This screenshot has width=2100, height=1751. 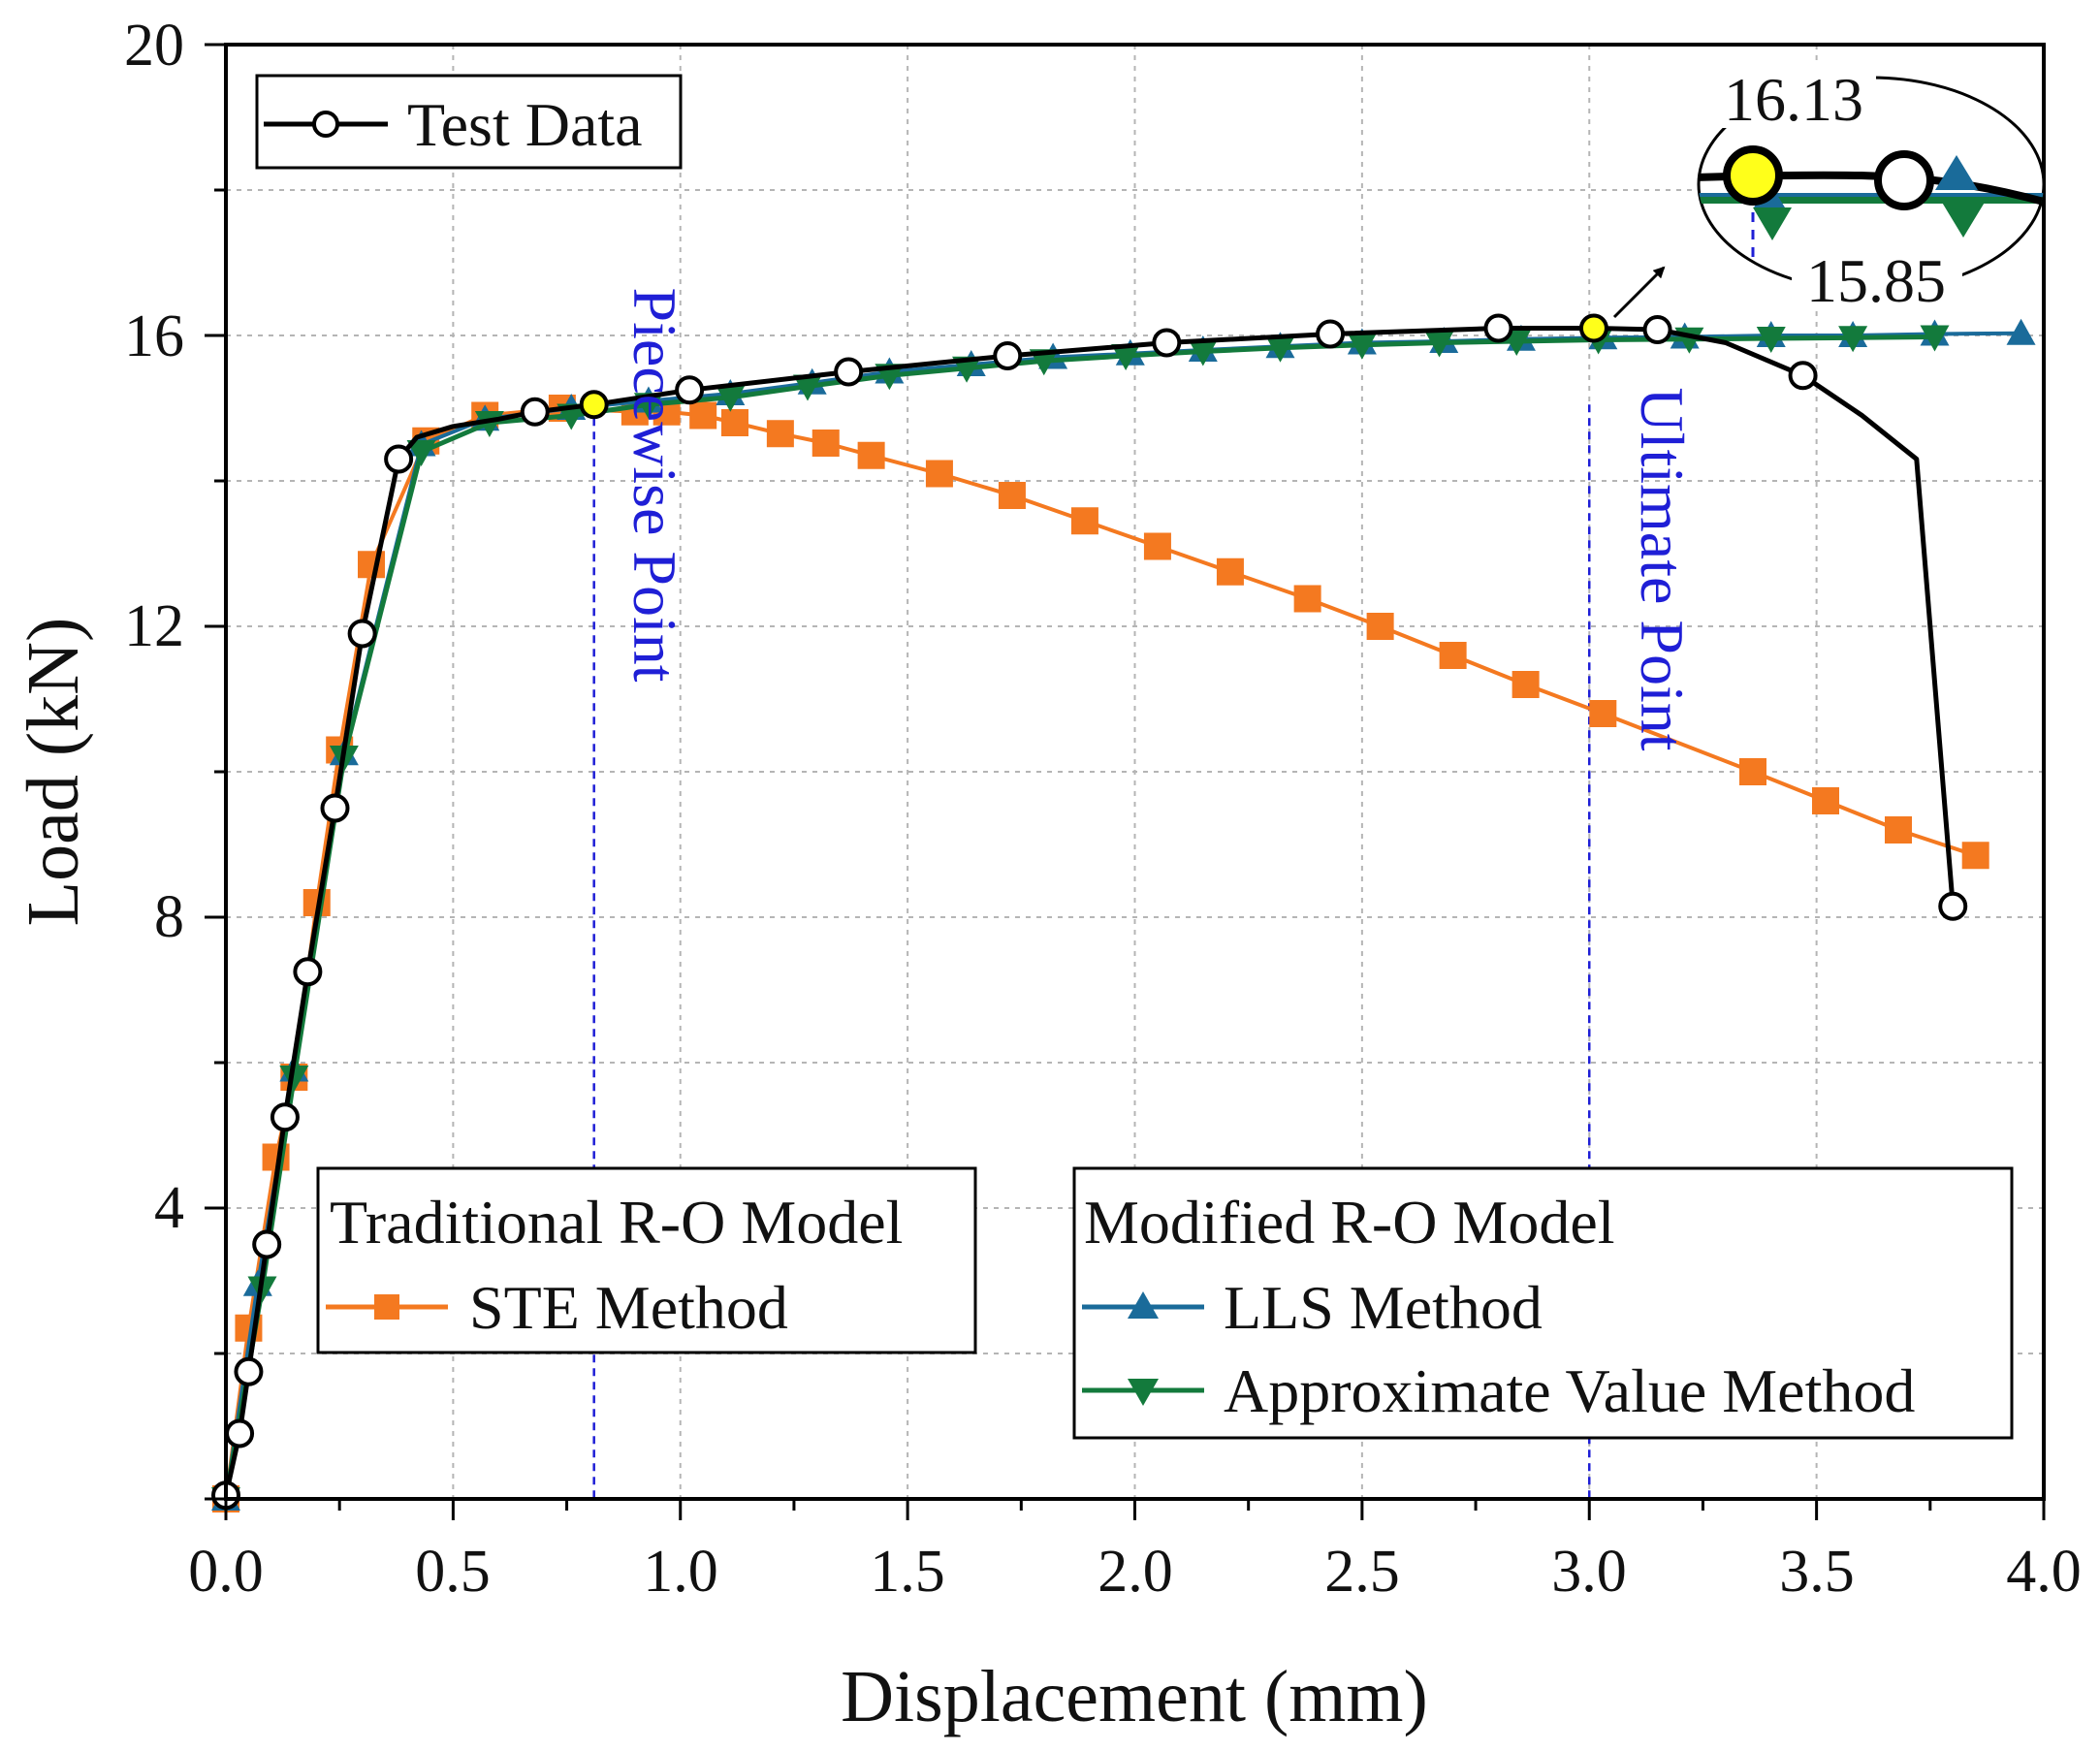 I want to click on inset-lower-label-bg, so click(x=1877, y=276).